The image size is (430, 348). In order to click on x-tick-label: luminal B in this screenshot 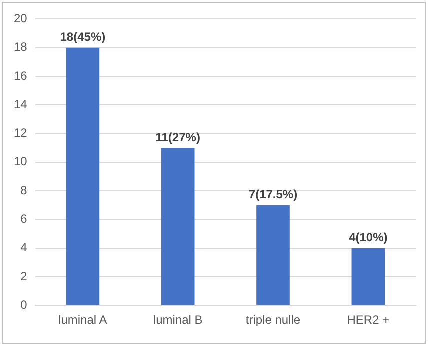, I will do `click(178, 320)`.